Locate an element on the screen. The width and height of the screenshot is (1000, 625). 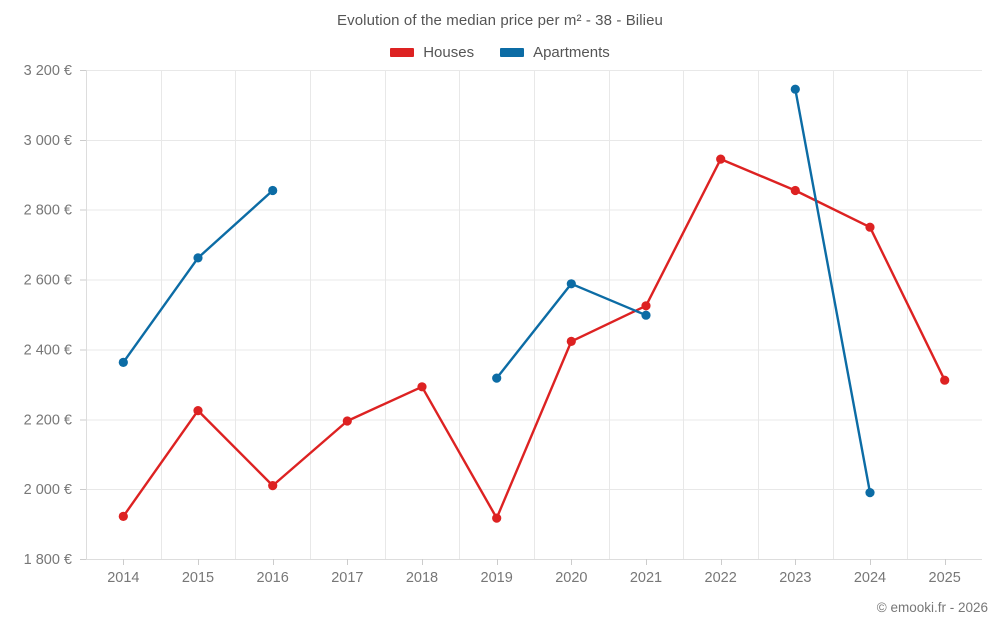
legend-swatch-houses is located at coordinates (402, 52).